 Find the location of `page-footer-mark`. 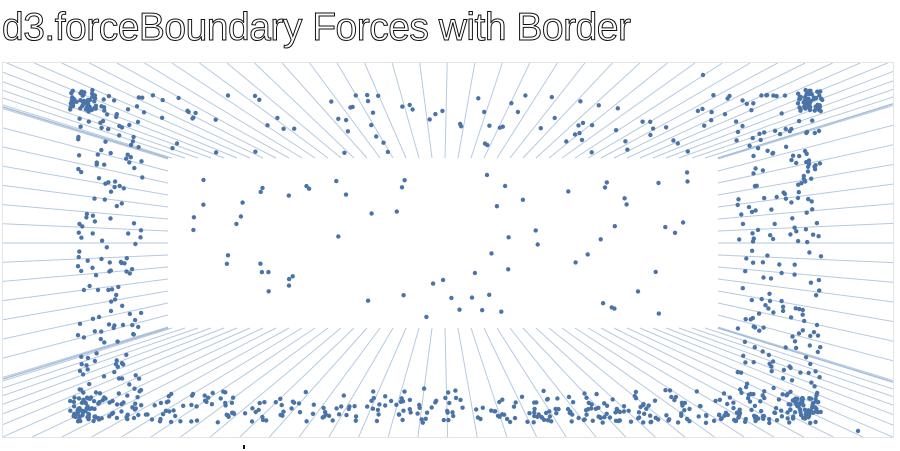

page-footer-mark is located at coordinates (244, 447).